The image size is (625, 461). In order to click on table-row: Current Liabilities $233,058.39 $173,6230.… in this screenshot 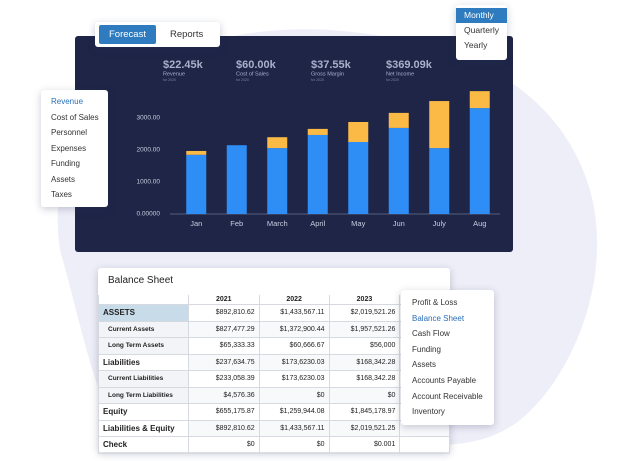, I will do `click(274, 379)`.